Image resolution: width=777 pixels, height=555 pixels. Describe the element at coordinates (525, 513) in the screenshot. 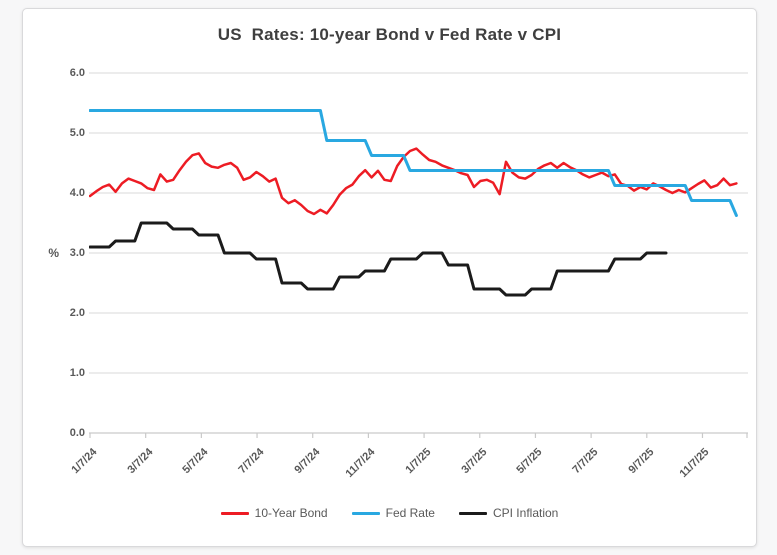

I see `legend-label: CPI Inflation` at that location.